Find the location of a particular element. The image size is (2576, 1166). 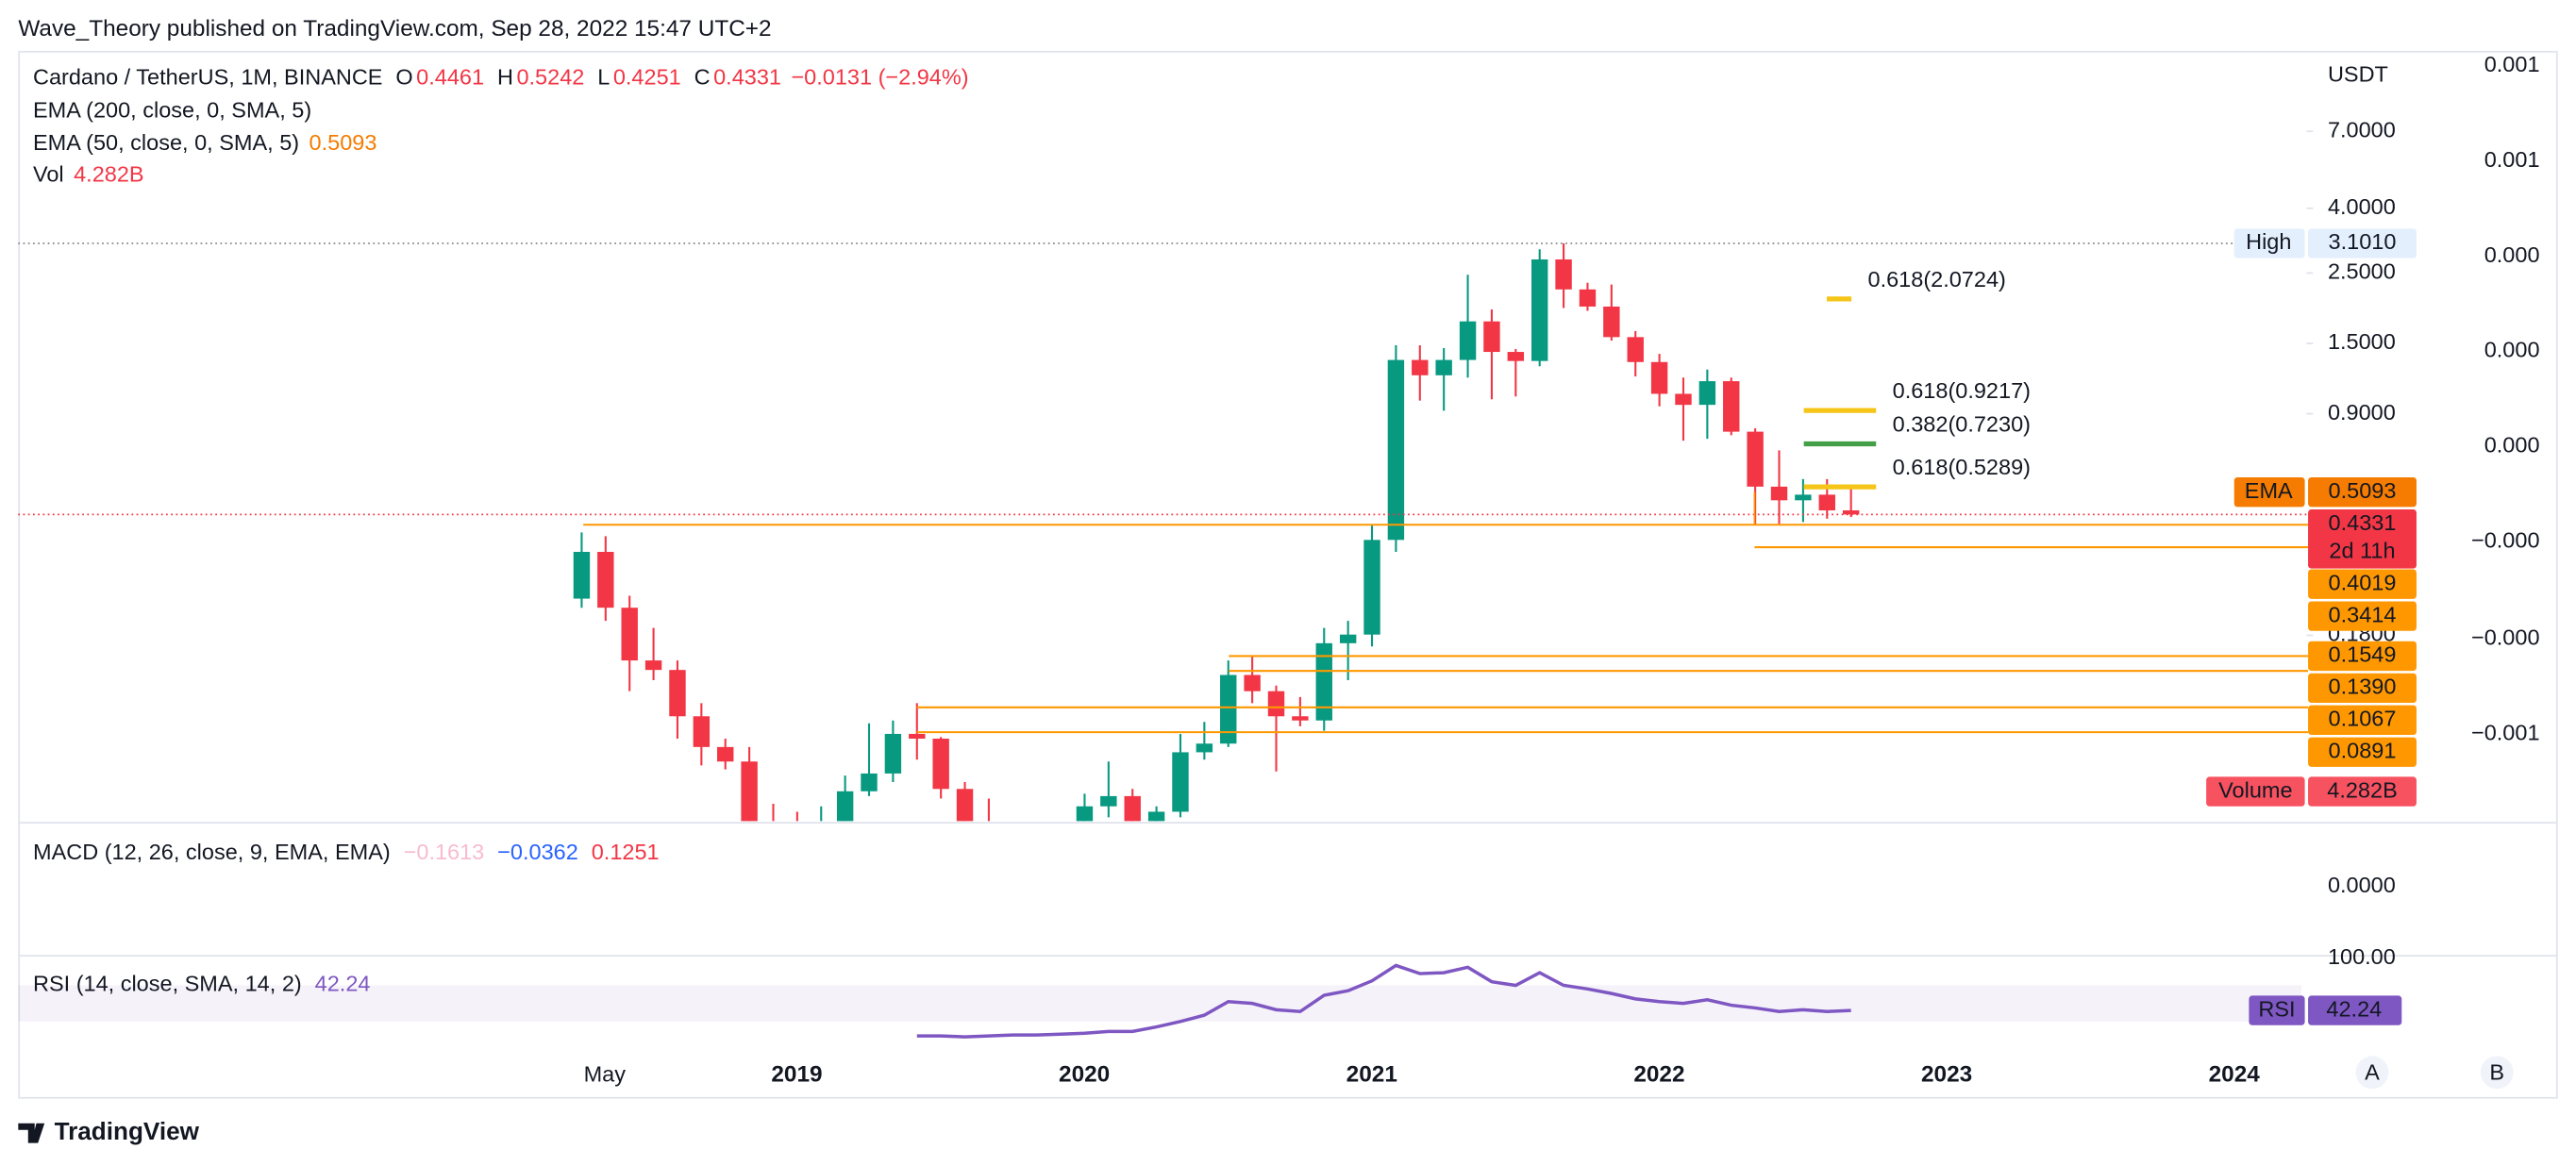

tag-name: EMA is located at coordinates (2269, 490).